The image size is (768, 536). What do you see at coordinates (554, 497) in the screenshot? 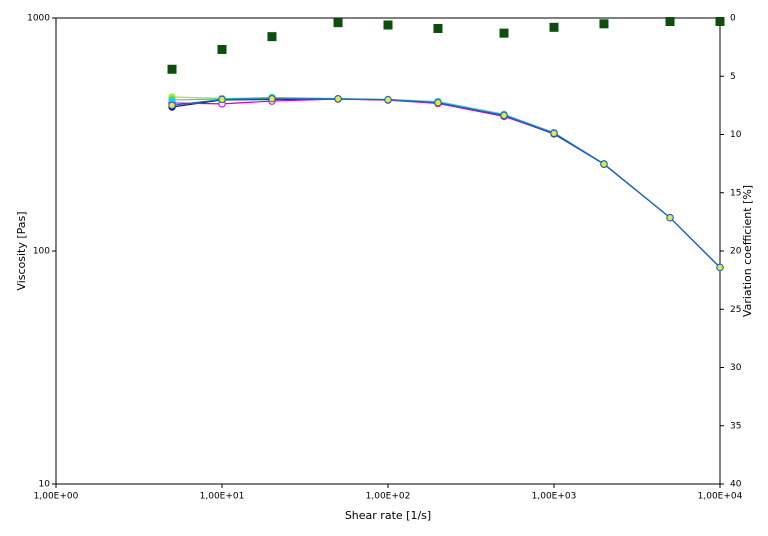
I see `x-tick-label: 1,00E+03` at bounding box center [554, 497].